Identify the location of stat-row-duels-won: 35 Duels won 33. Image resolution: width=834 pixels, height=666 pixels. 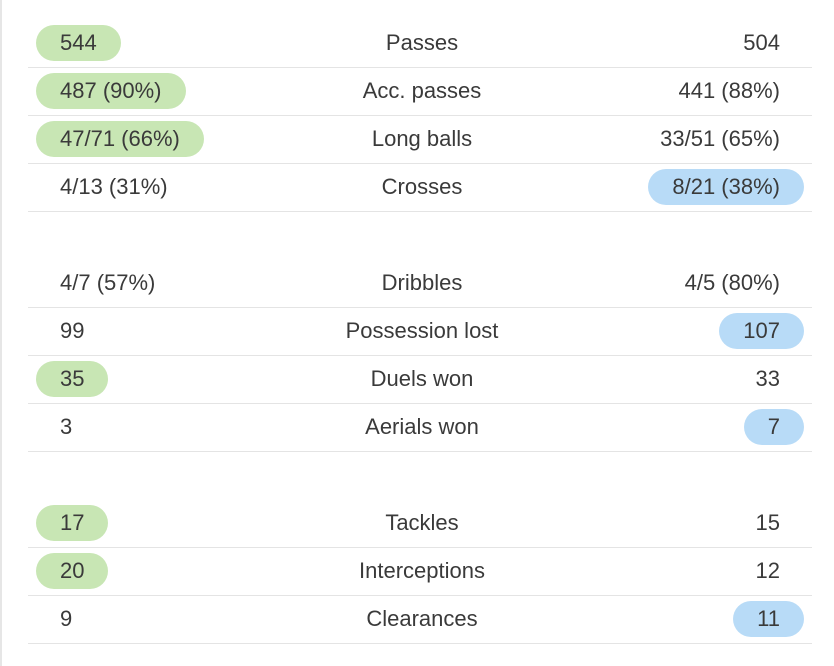
(420, 380).